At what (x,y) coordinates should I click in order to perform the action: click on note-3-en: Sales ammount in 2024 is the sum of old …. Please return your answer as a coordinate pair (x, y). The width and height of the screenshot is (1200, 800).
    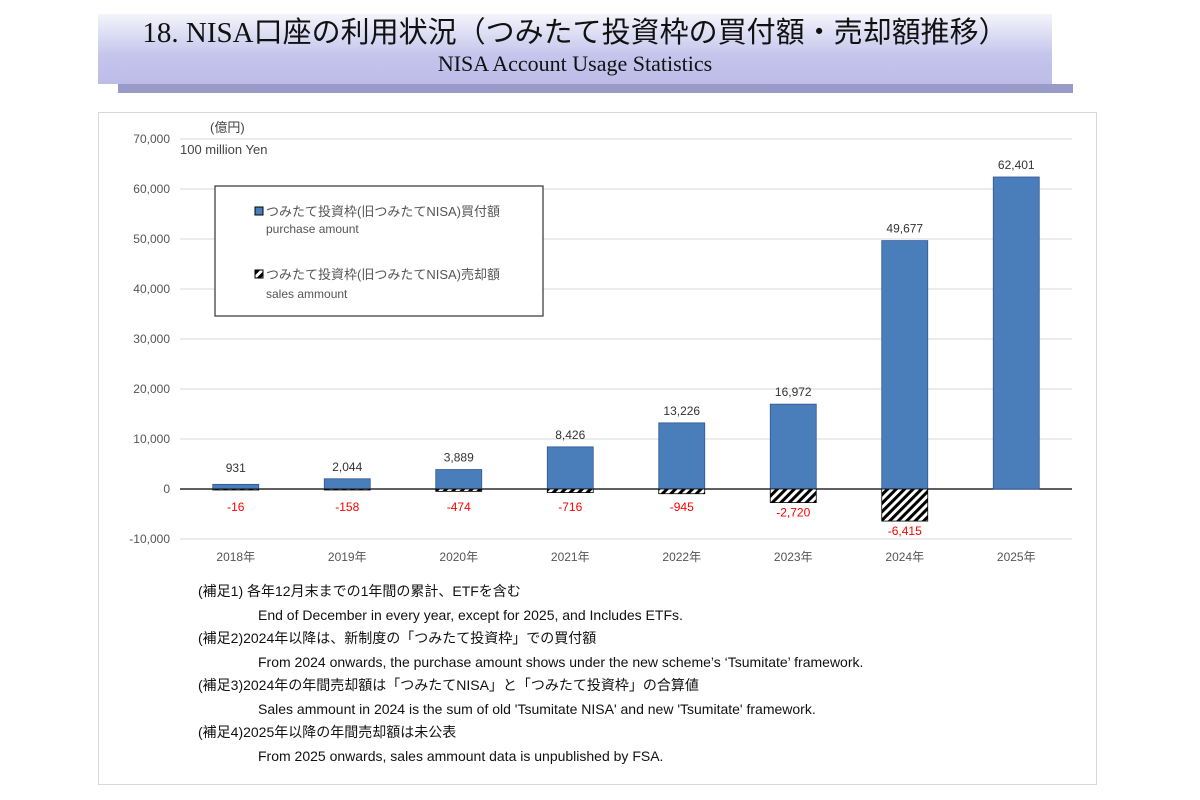
    Looking at the image, I should click on (537, 708).